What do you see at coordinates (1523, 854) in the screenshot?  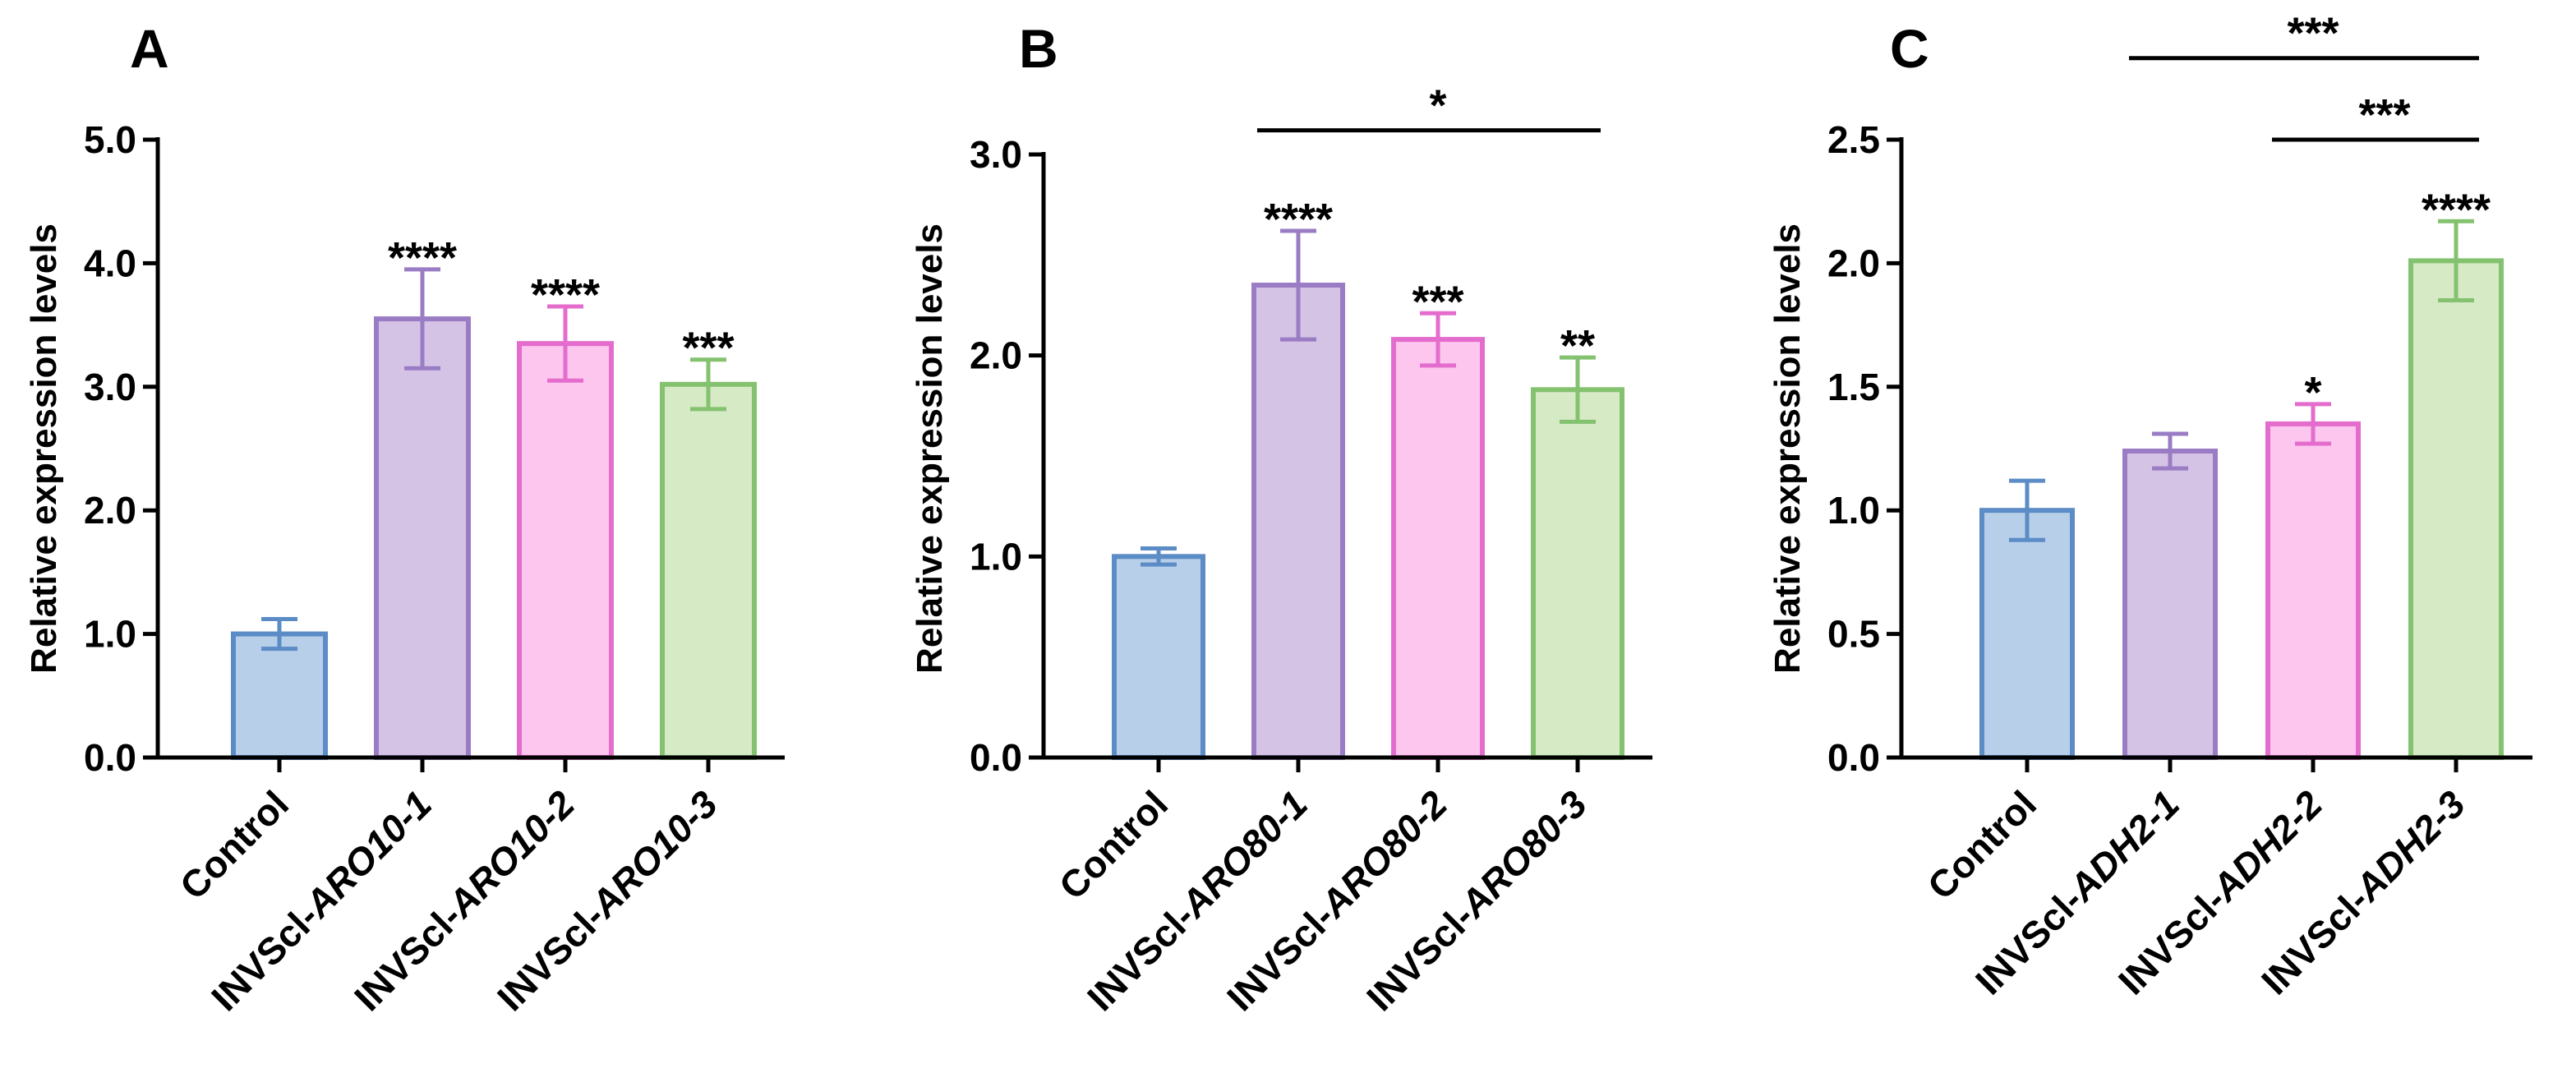 I see `category-label-gene: ARO80-3` at bounding box center [1523, 854].